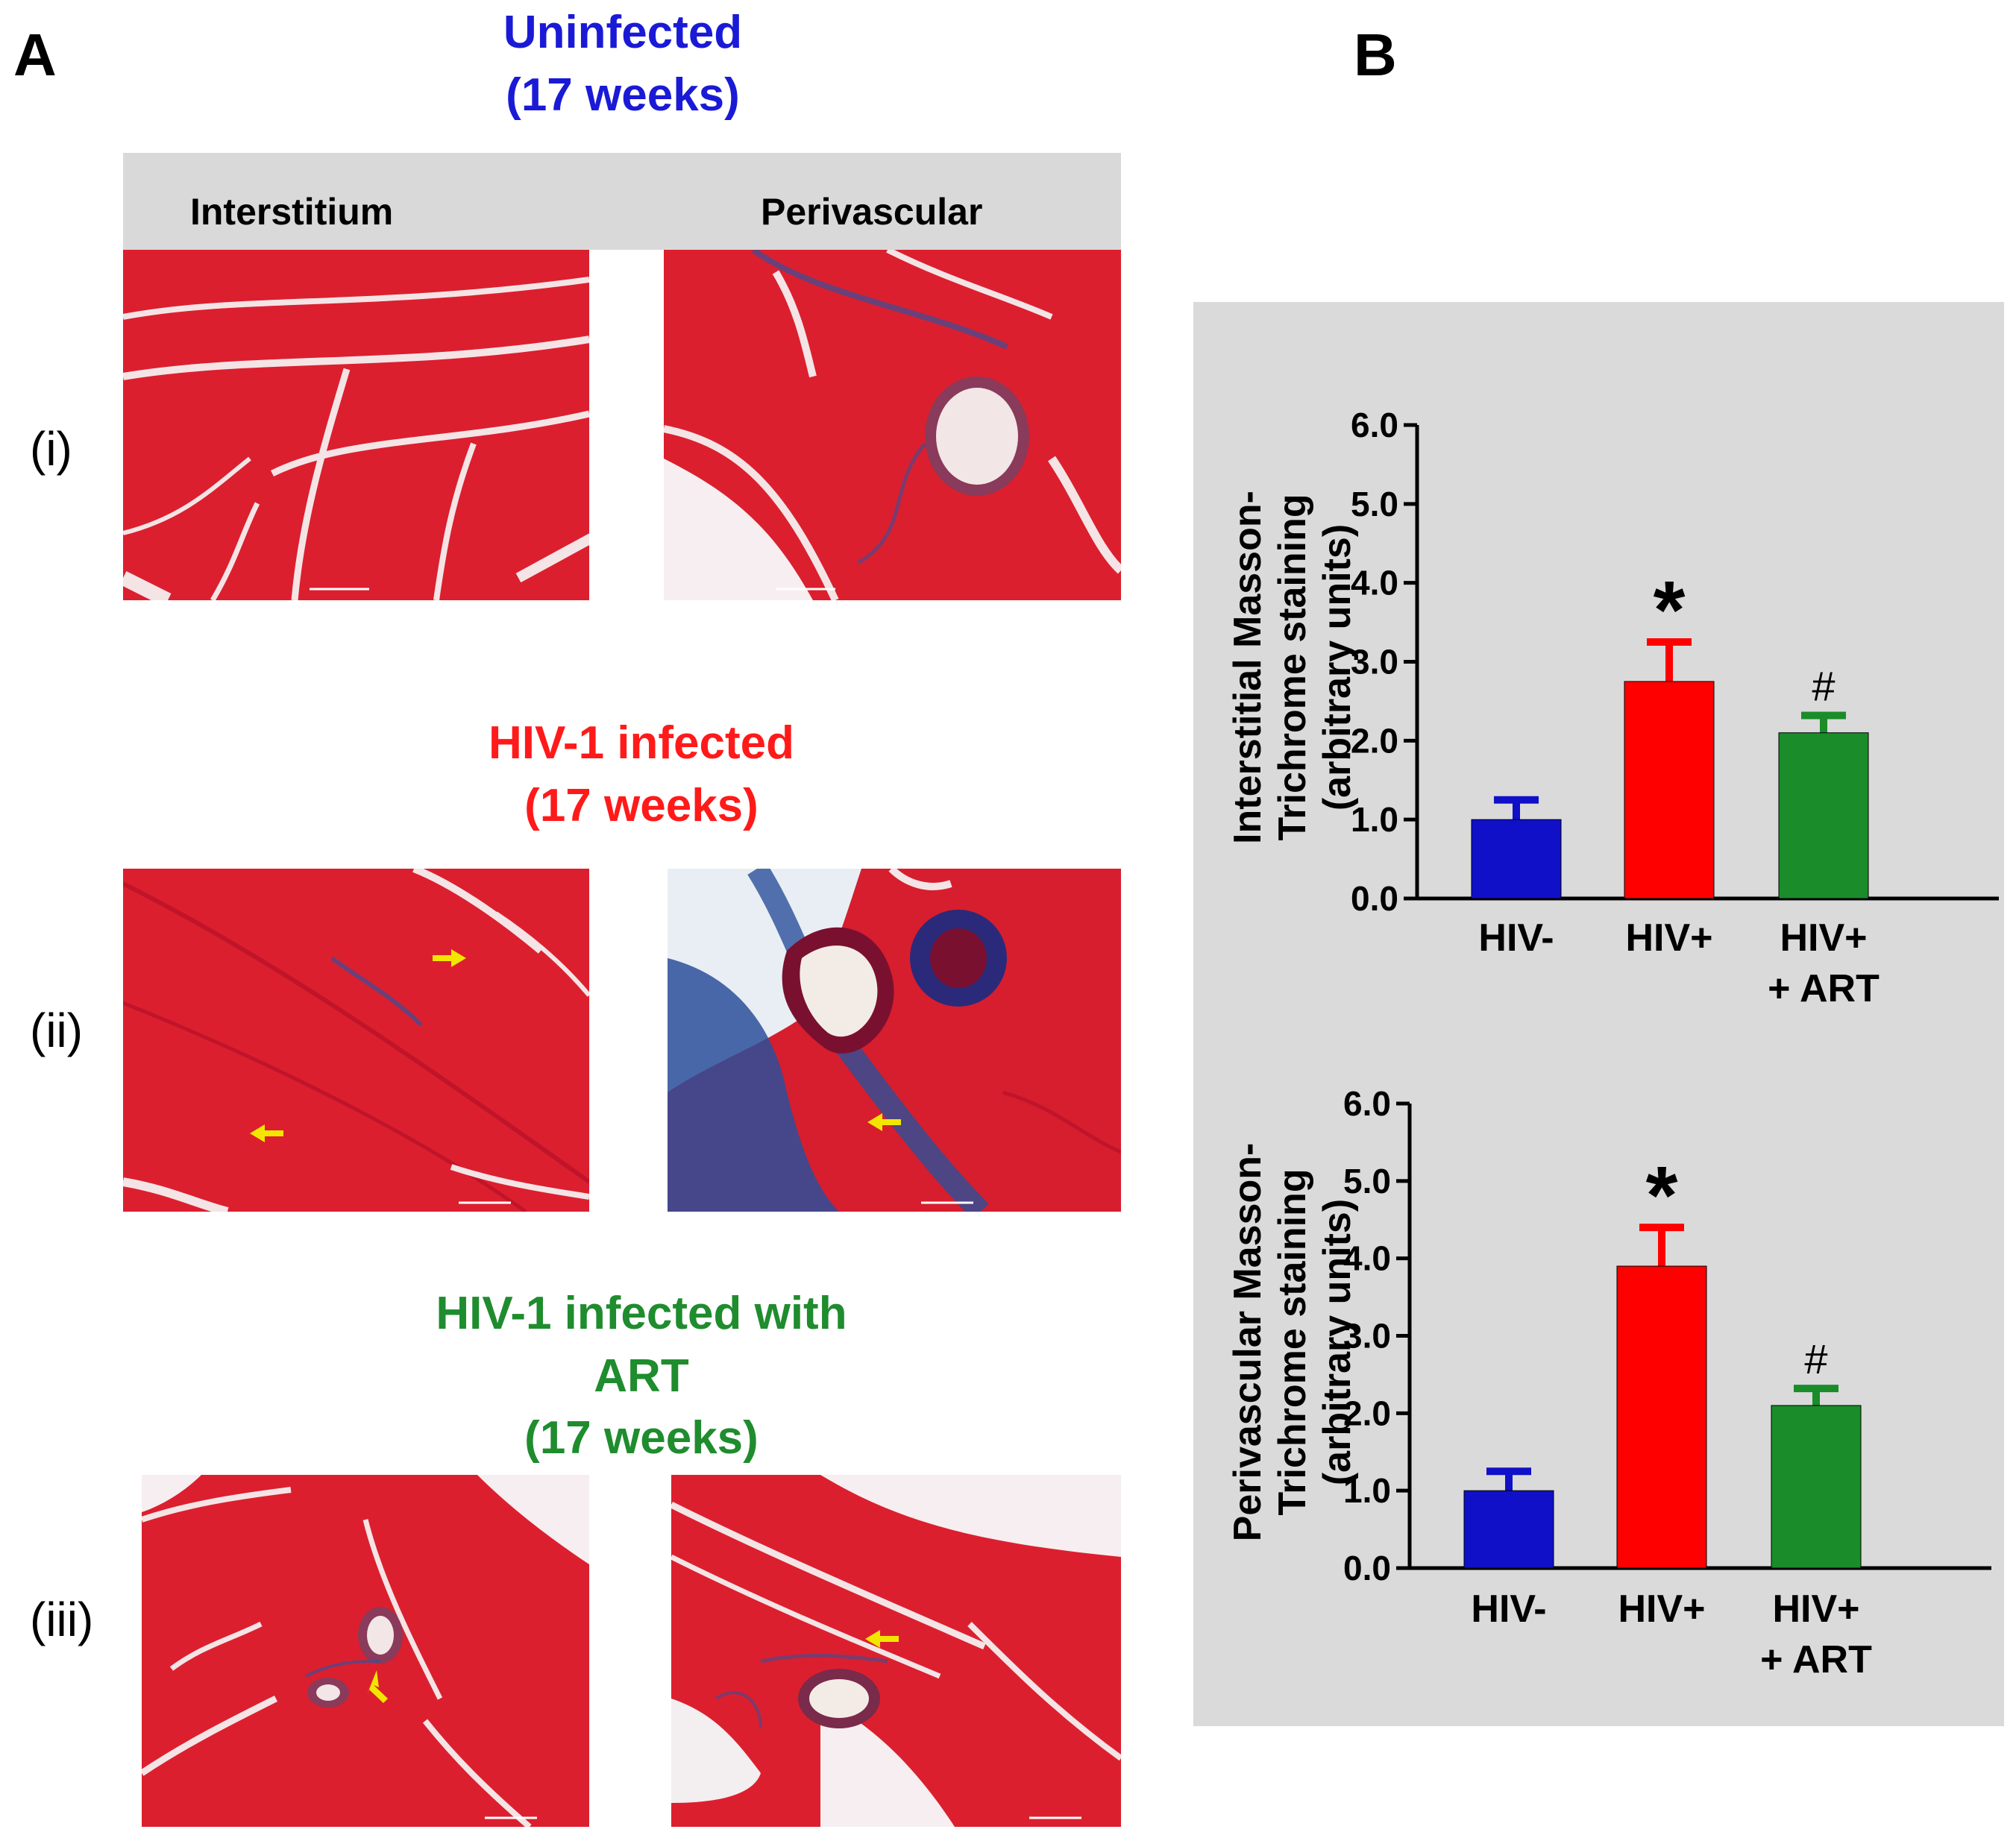 The height and width of the screenshot is (1838, 2016). What do you see at coordinates (365, 1651) in the screenshot?
I see `micrograph-art-interstitium` at bounding box center [365, 1651].